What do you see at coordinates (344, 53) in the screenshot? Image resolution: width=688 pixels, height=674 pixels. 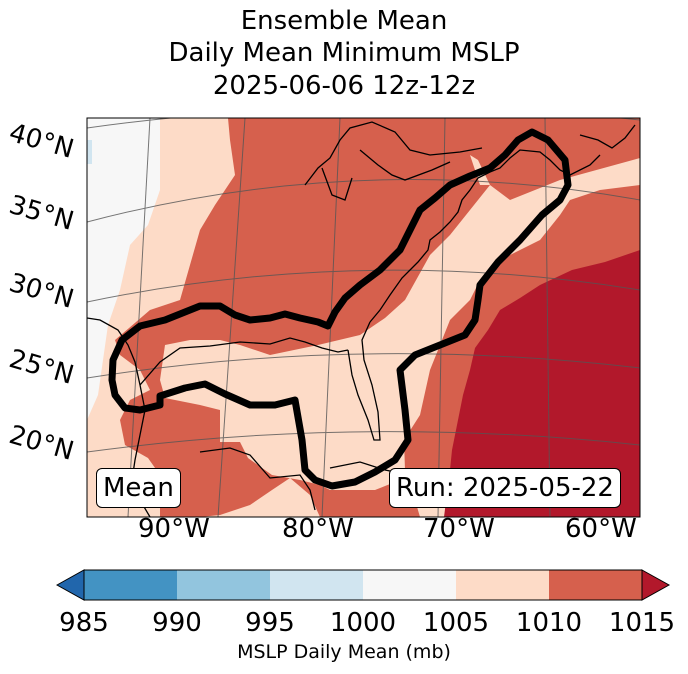 I see `title-line-2: Daily Mean Minimum MSLP` at bounding box center [344, 53].